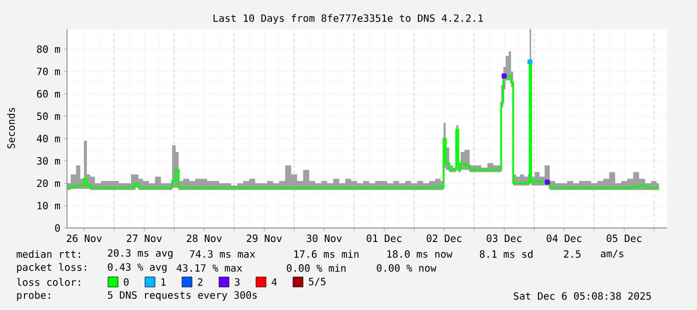 Image resolution: width=697 pixels, height=310 pixels. I want to click on x-tick-label: 29 Nov, so click(264, 238).